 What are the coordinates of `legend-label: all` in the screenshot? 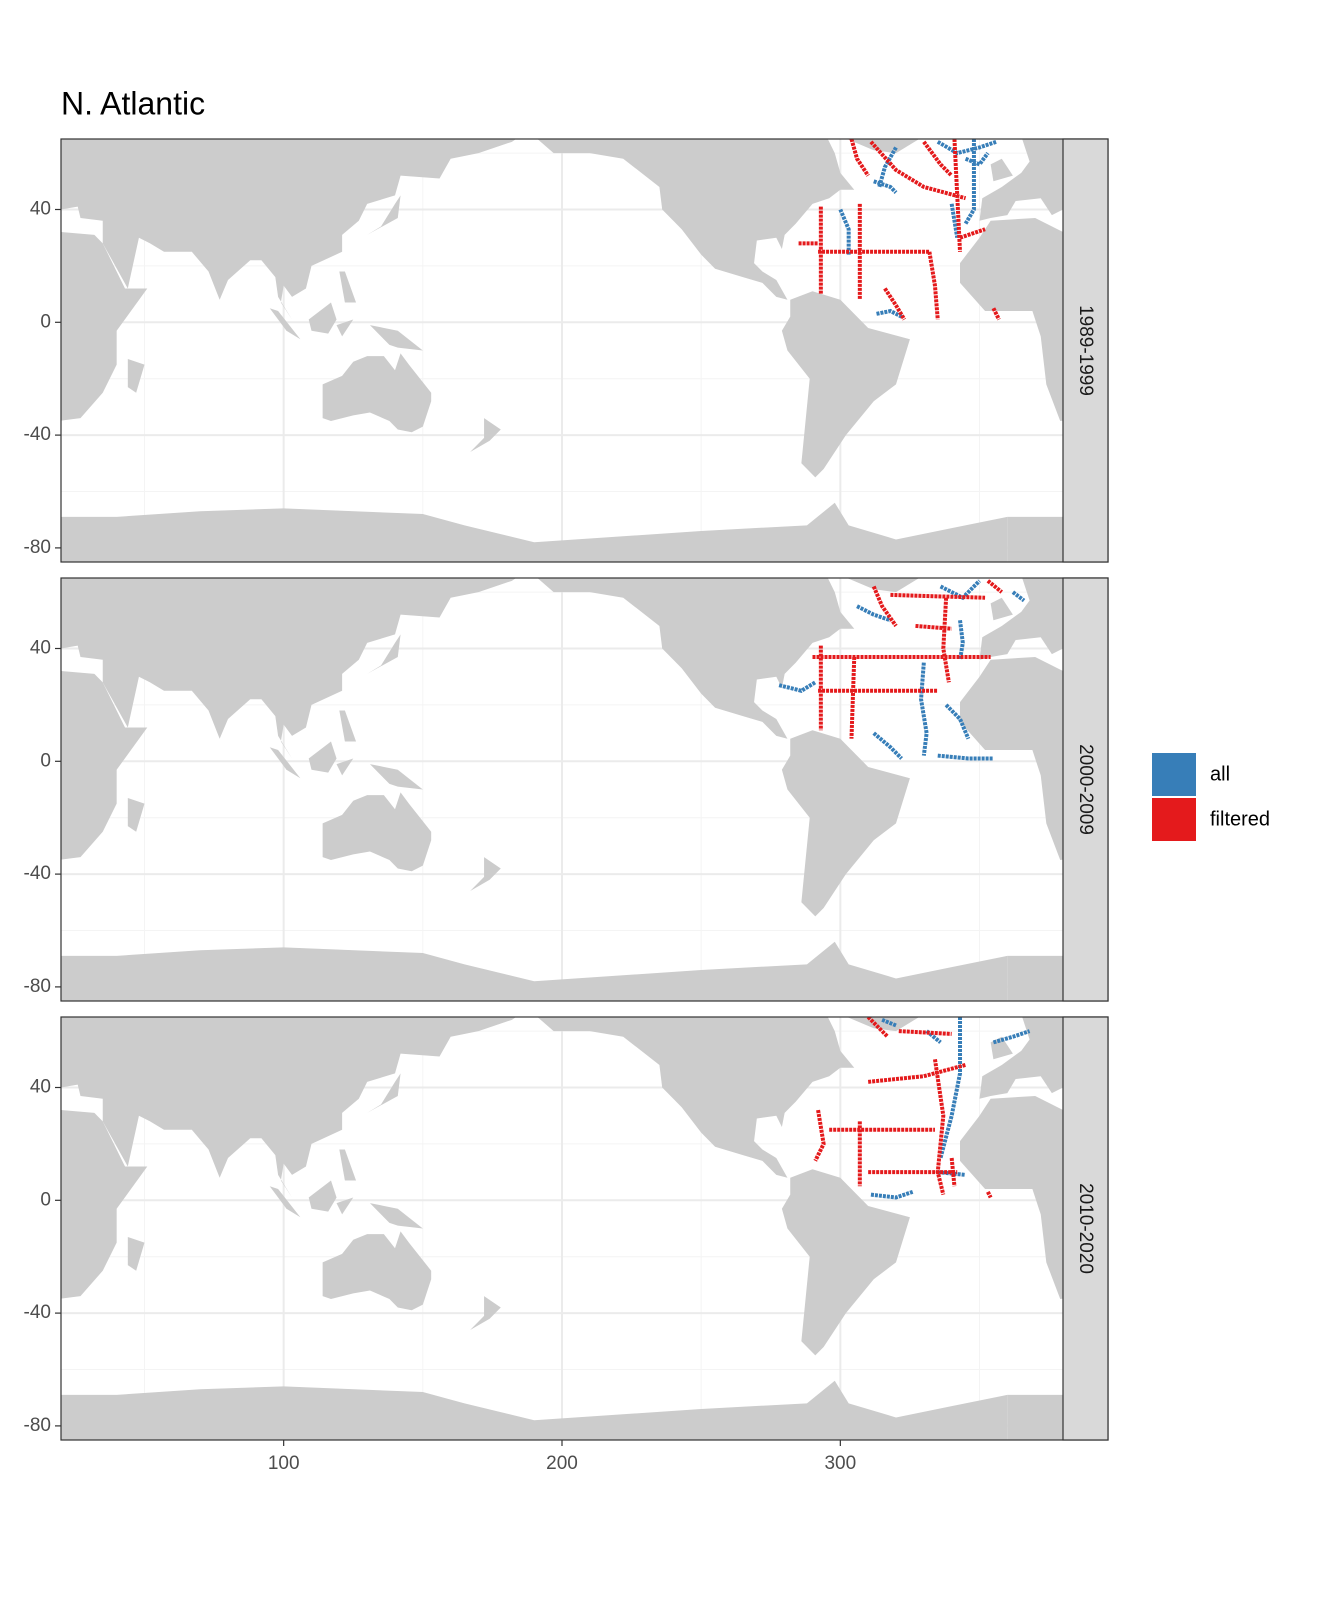 It's located at (1220, 774).